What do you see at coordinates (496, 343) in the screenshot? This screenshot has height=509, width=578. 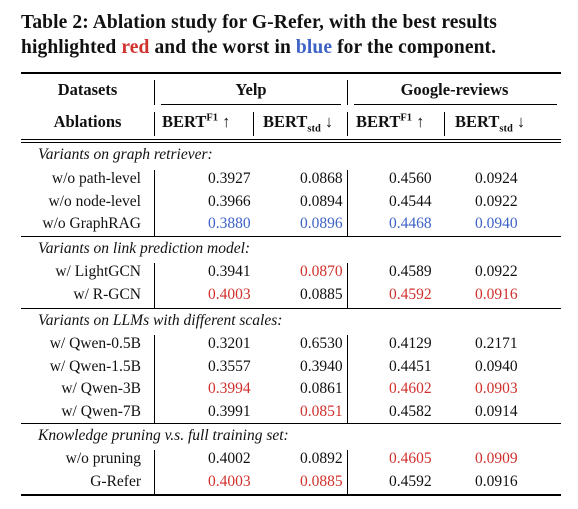 I see `google-bertstd-cell: 0.2171` at bounding box center [496, 343].